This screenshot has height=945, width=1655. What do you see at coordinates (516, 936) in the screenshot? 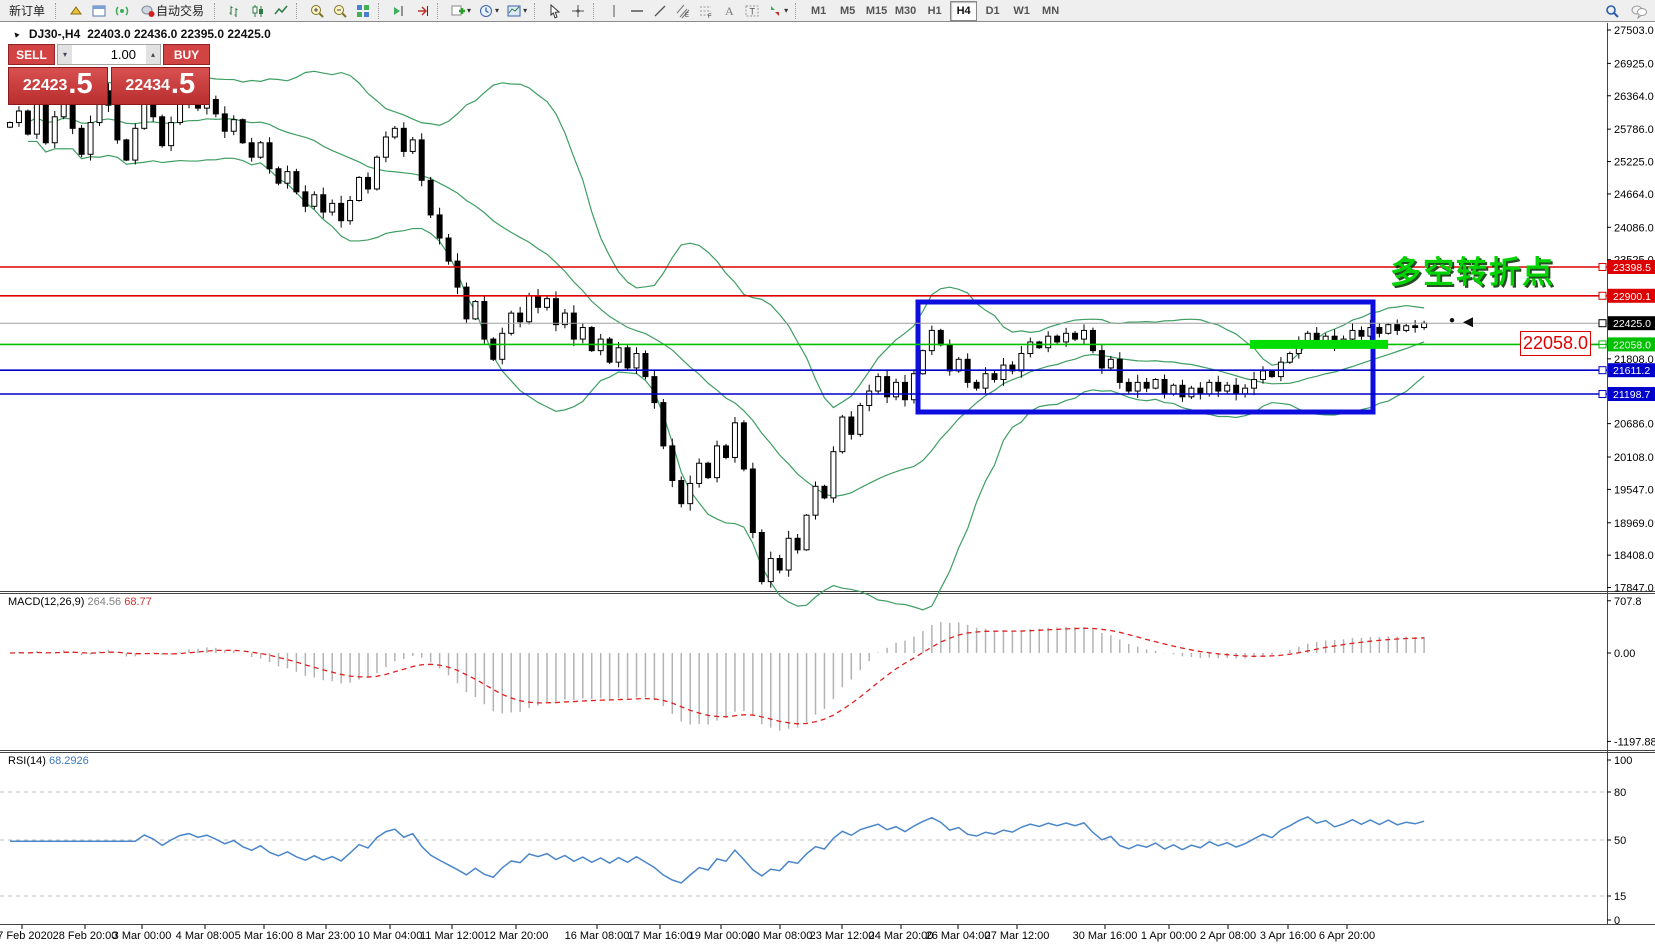
I see `time-tick-label: 12 Mar 20:00` at bounding box center [516, 936].